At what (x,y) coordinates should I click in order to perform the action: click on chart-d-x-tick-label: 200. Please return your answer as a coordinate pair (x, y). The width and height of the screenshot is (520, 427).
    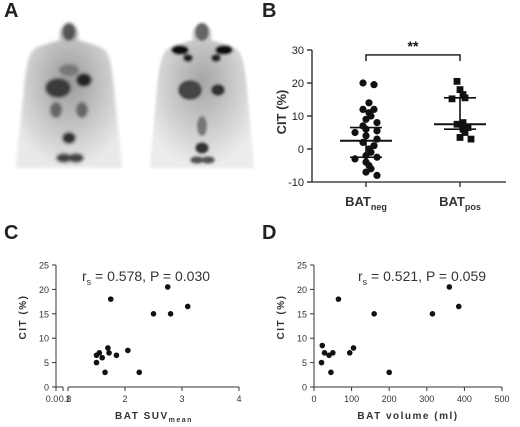
    Looking at the image, I should click on (389, 399).